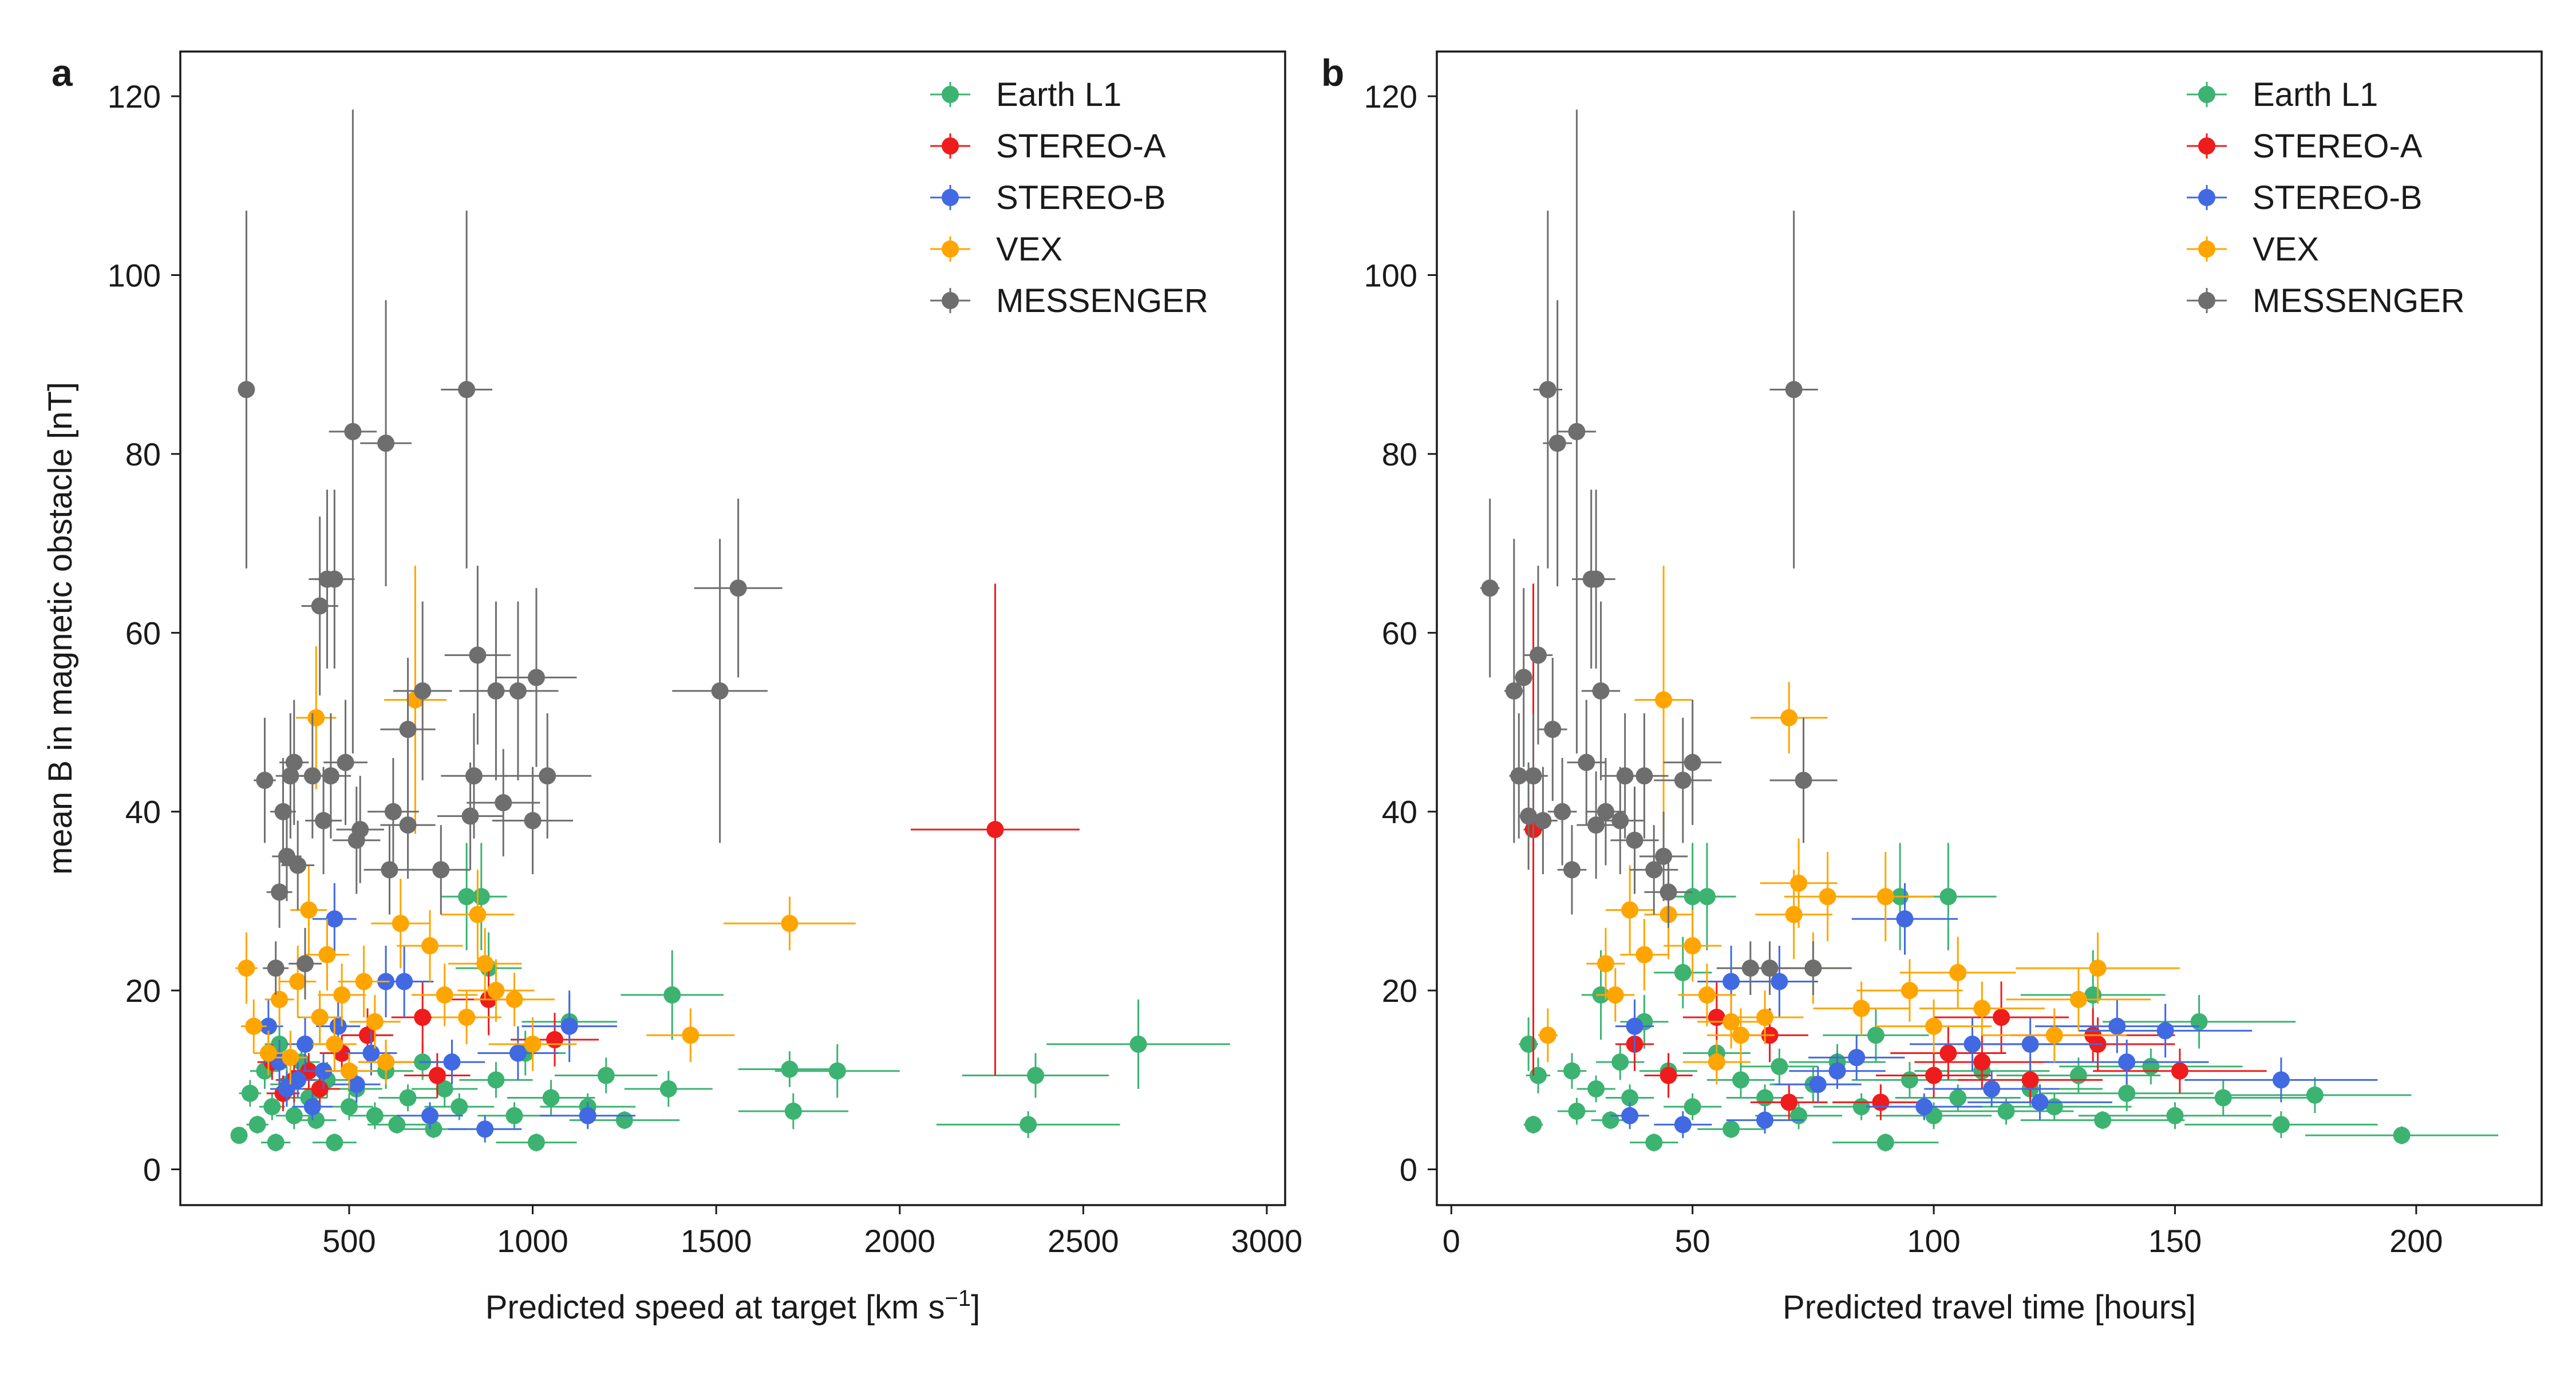 Image resolution: width=2576 pixels, height=1374 pixels. Describe the element at coordinates (143, 454) in the screenshot. I see `y-tick-label: 80` at that location.